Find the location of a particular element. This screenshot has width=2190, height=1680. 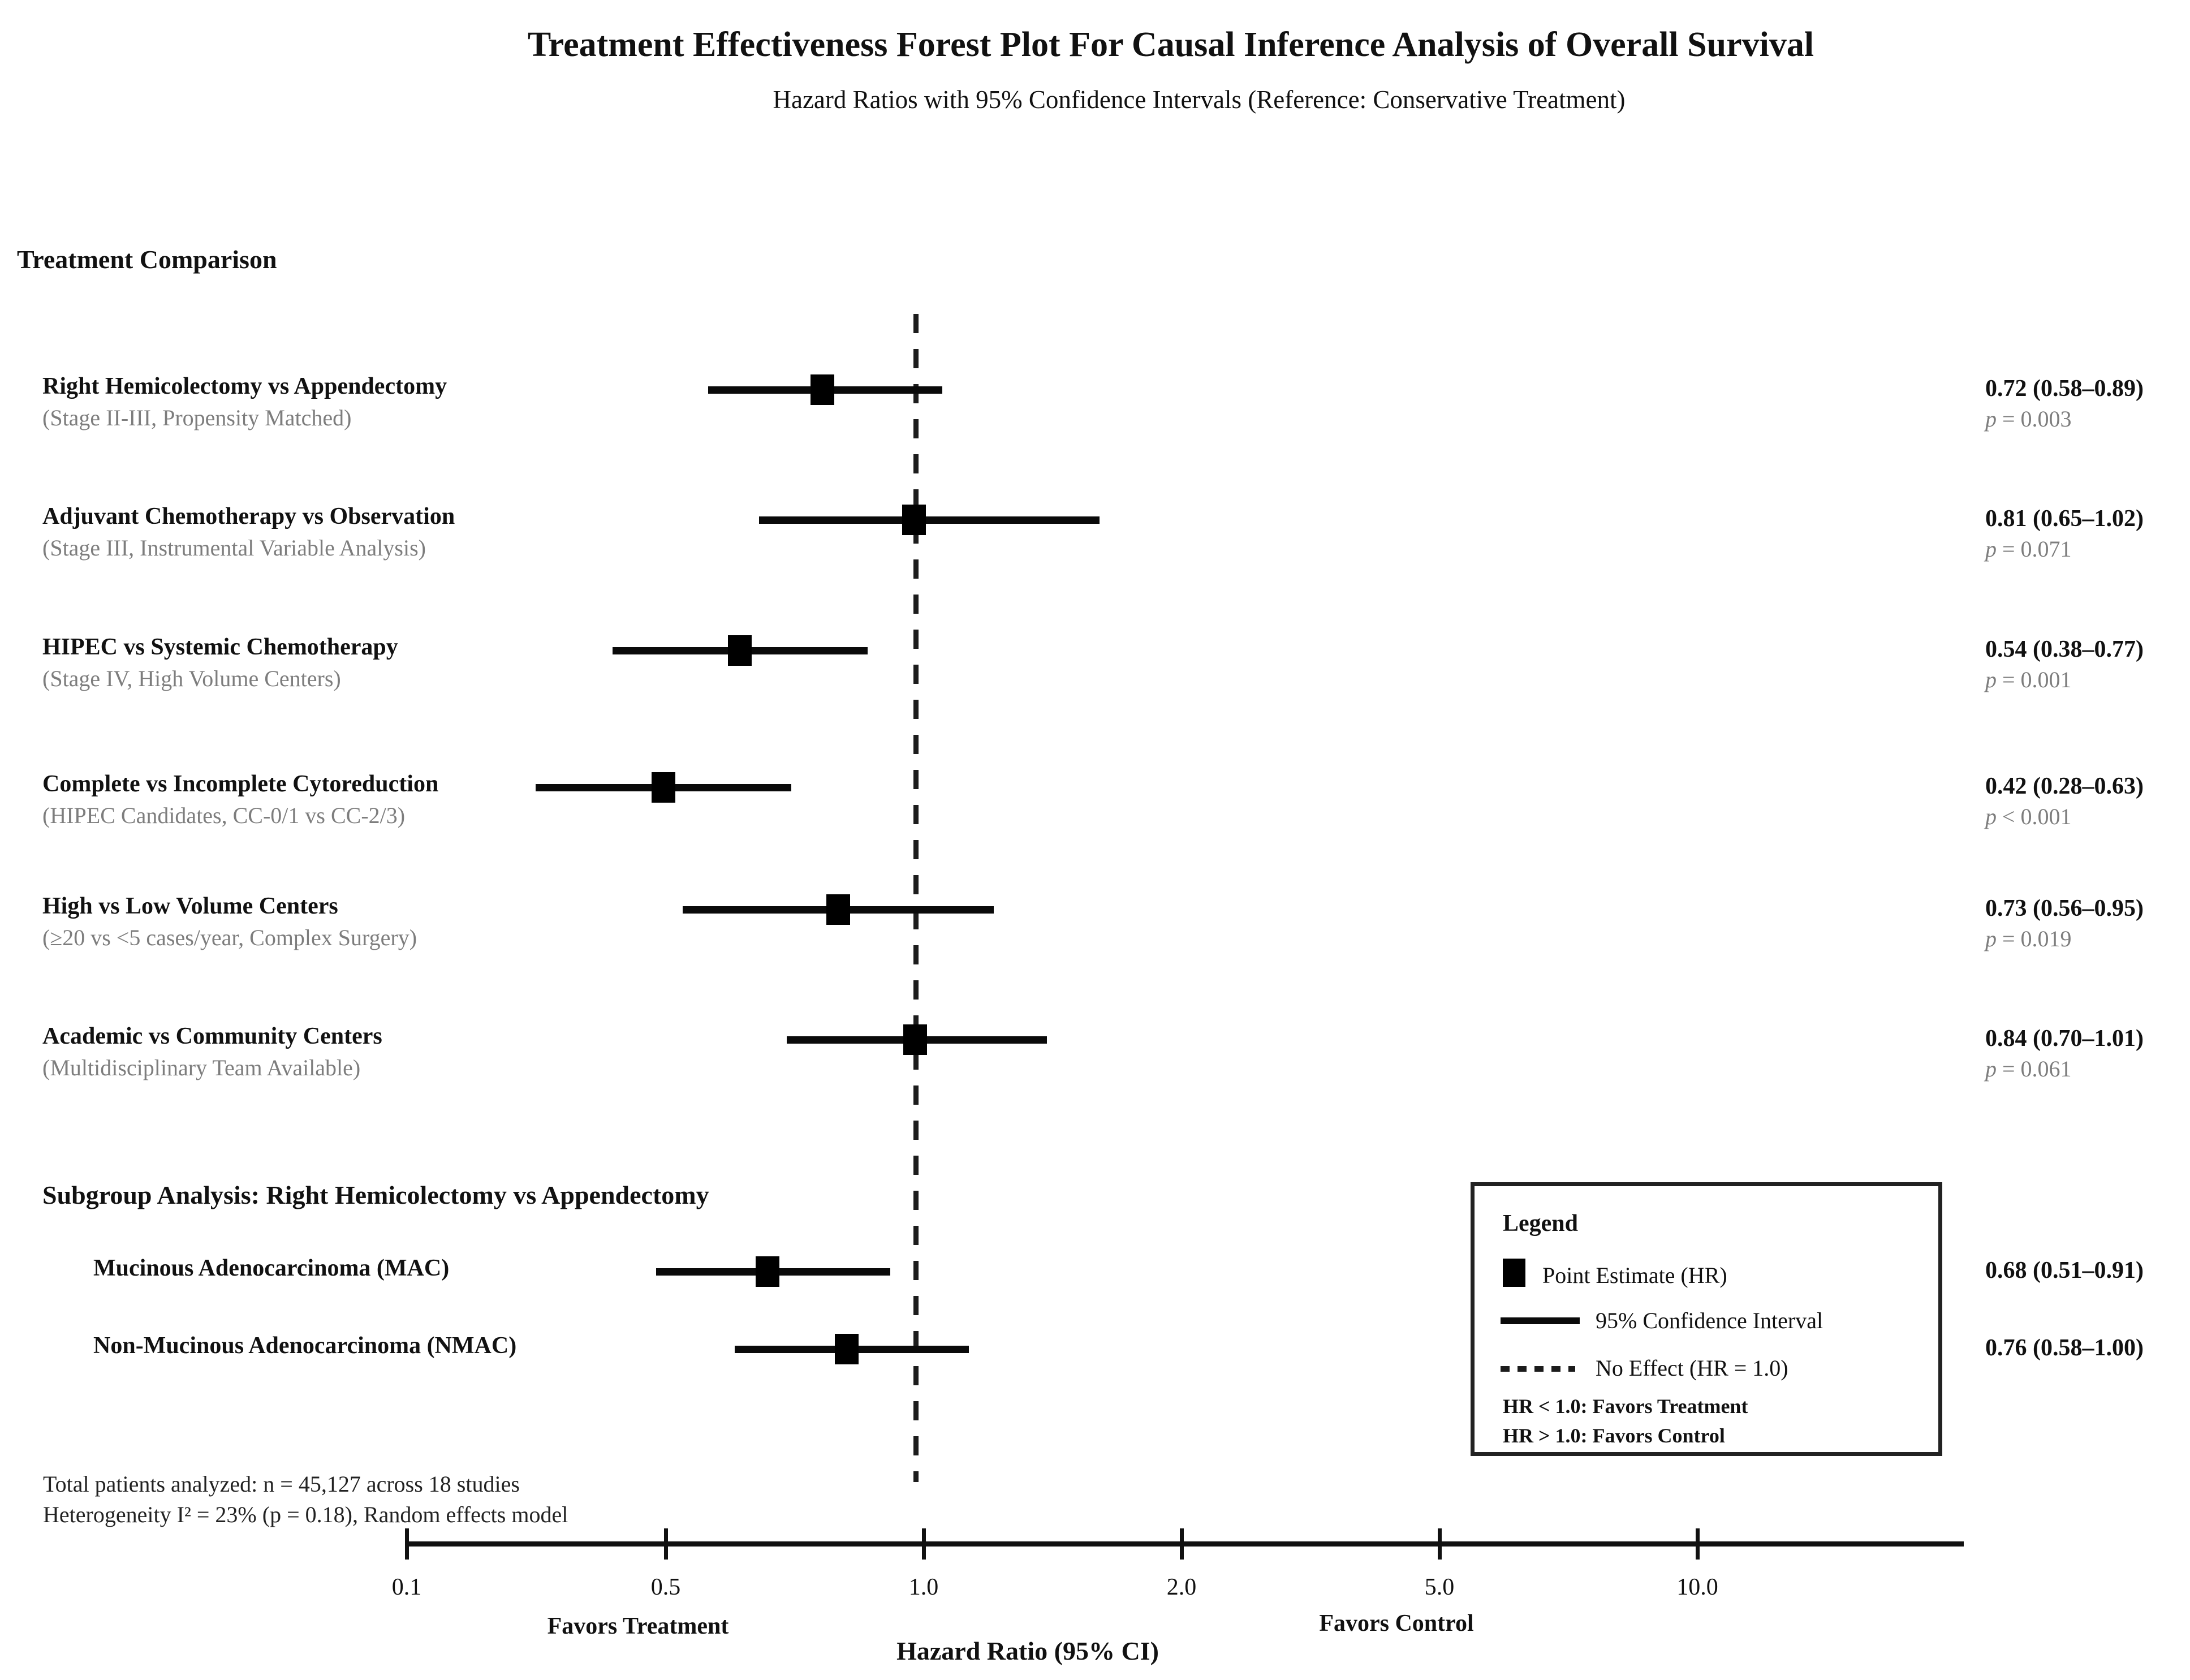

section-header-treatment-comparison: Treatment Comparison is located at coordinates (147, 259).